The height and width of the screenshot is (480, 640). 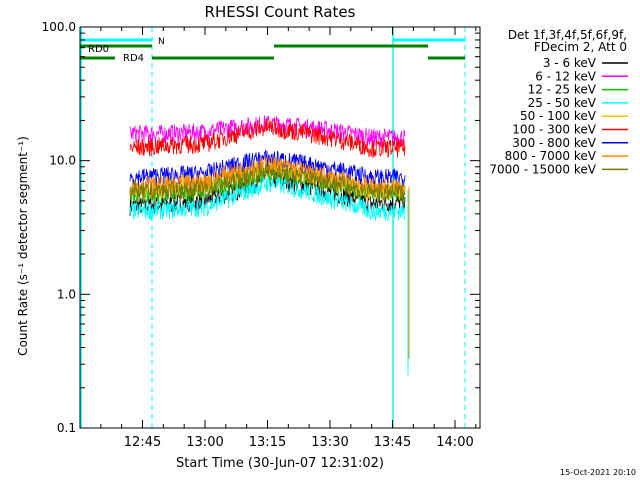 What do you see at coordinates (562, 103) in the screenshot?
I see `legend-entry-label: 25 - 50 keV` at bounding box center [562, 103].